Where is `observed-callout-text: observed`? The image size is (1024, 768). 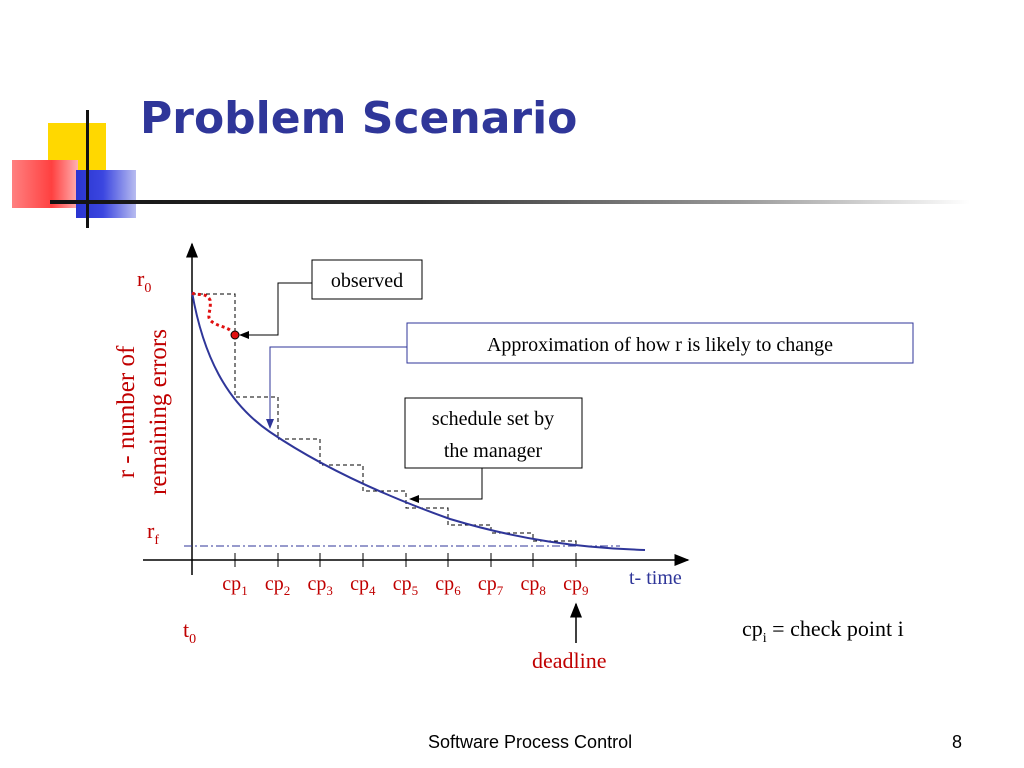
observed-callout-text: observed is located at coordinates (367, 281).